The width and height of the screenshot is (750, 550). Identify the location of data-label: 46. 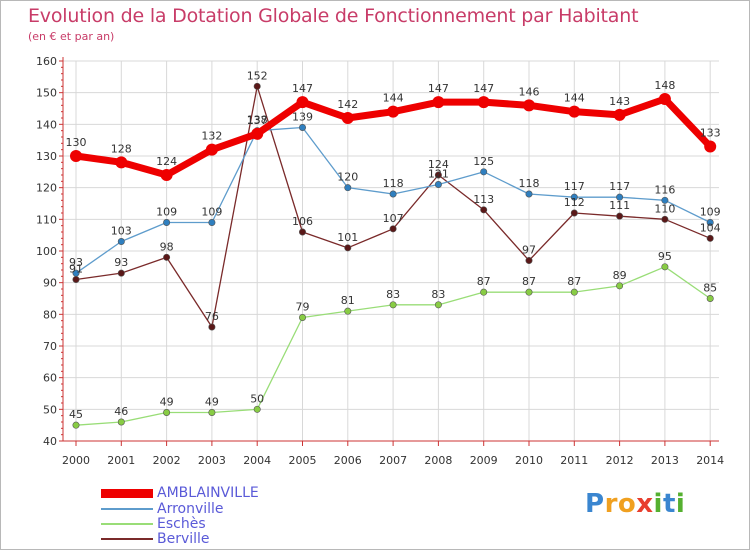
(121, 411).